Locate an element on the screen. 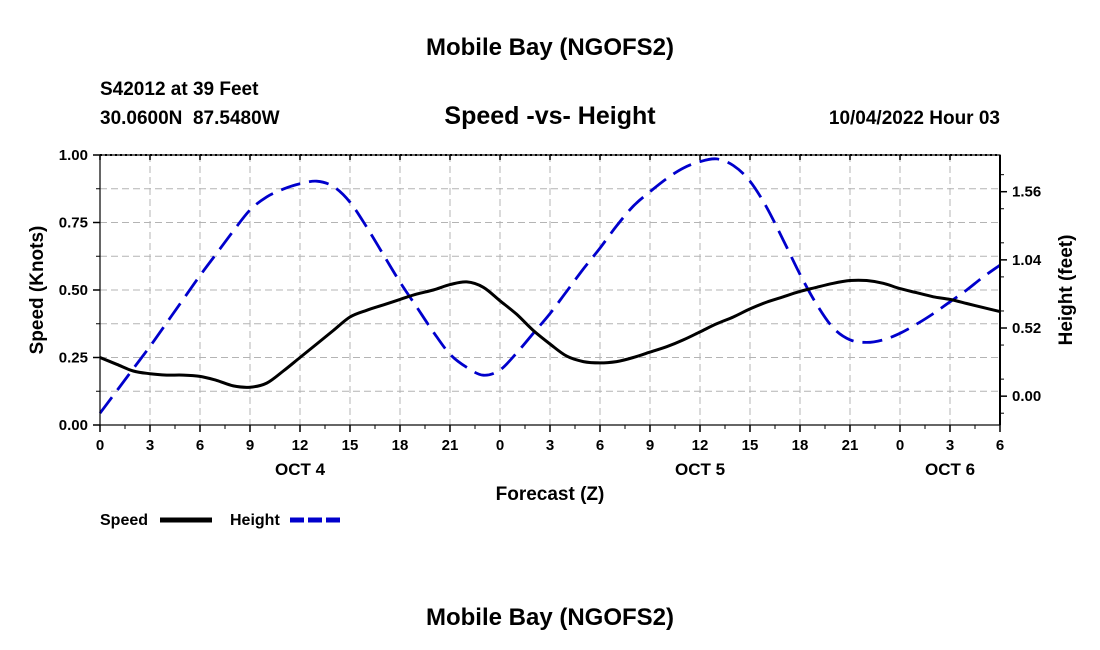  y-left-tick-label: 0.00 is located at coordinates (73, 425).